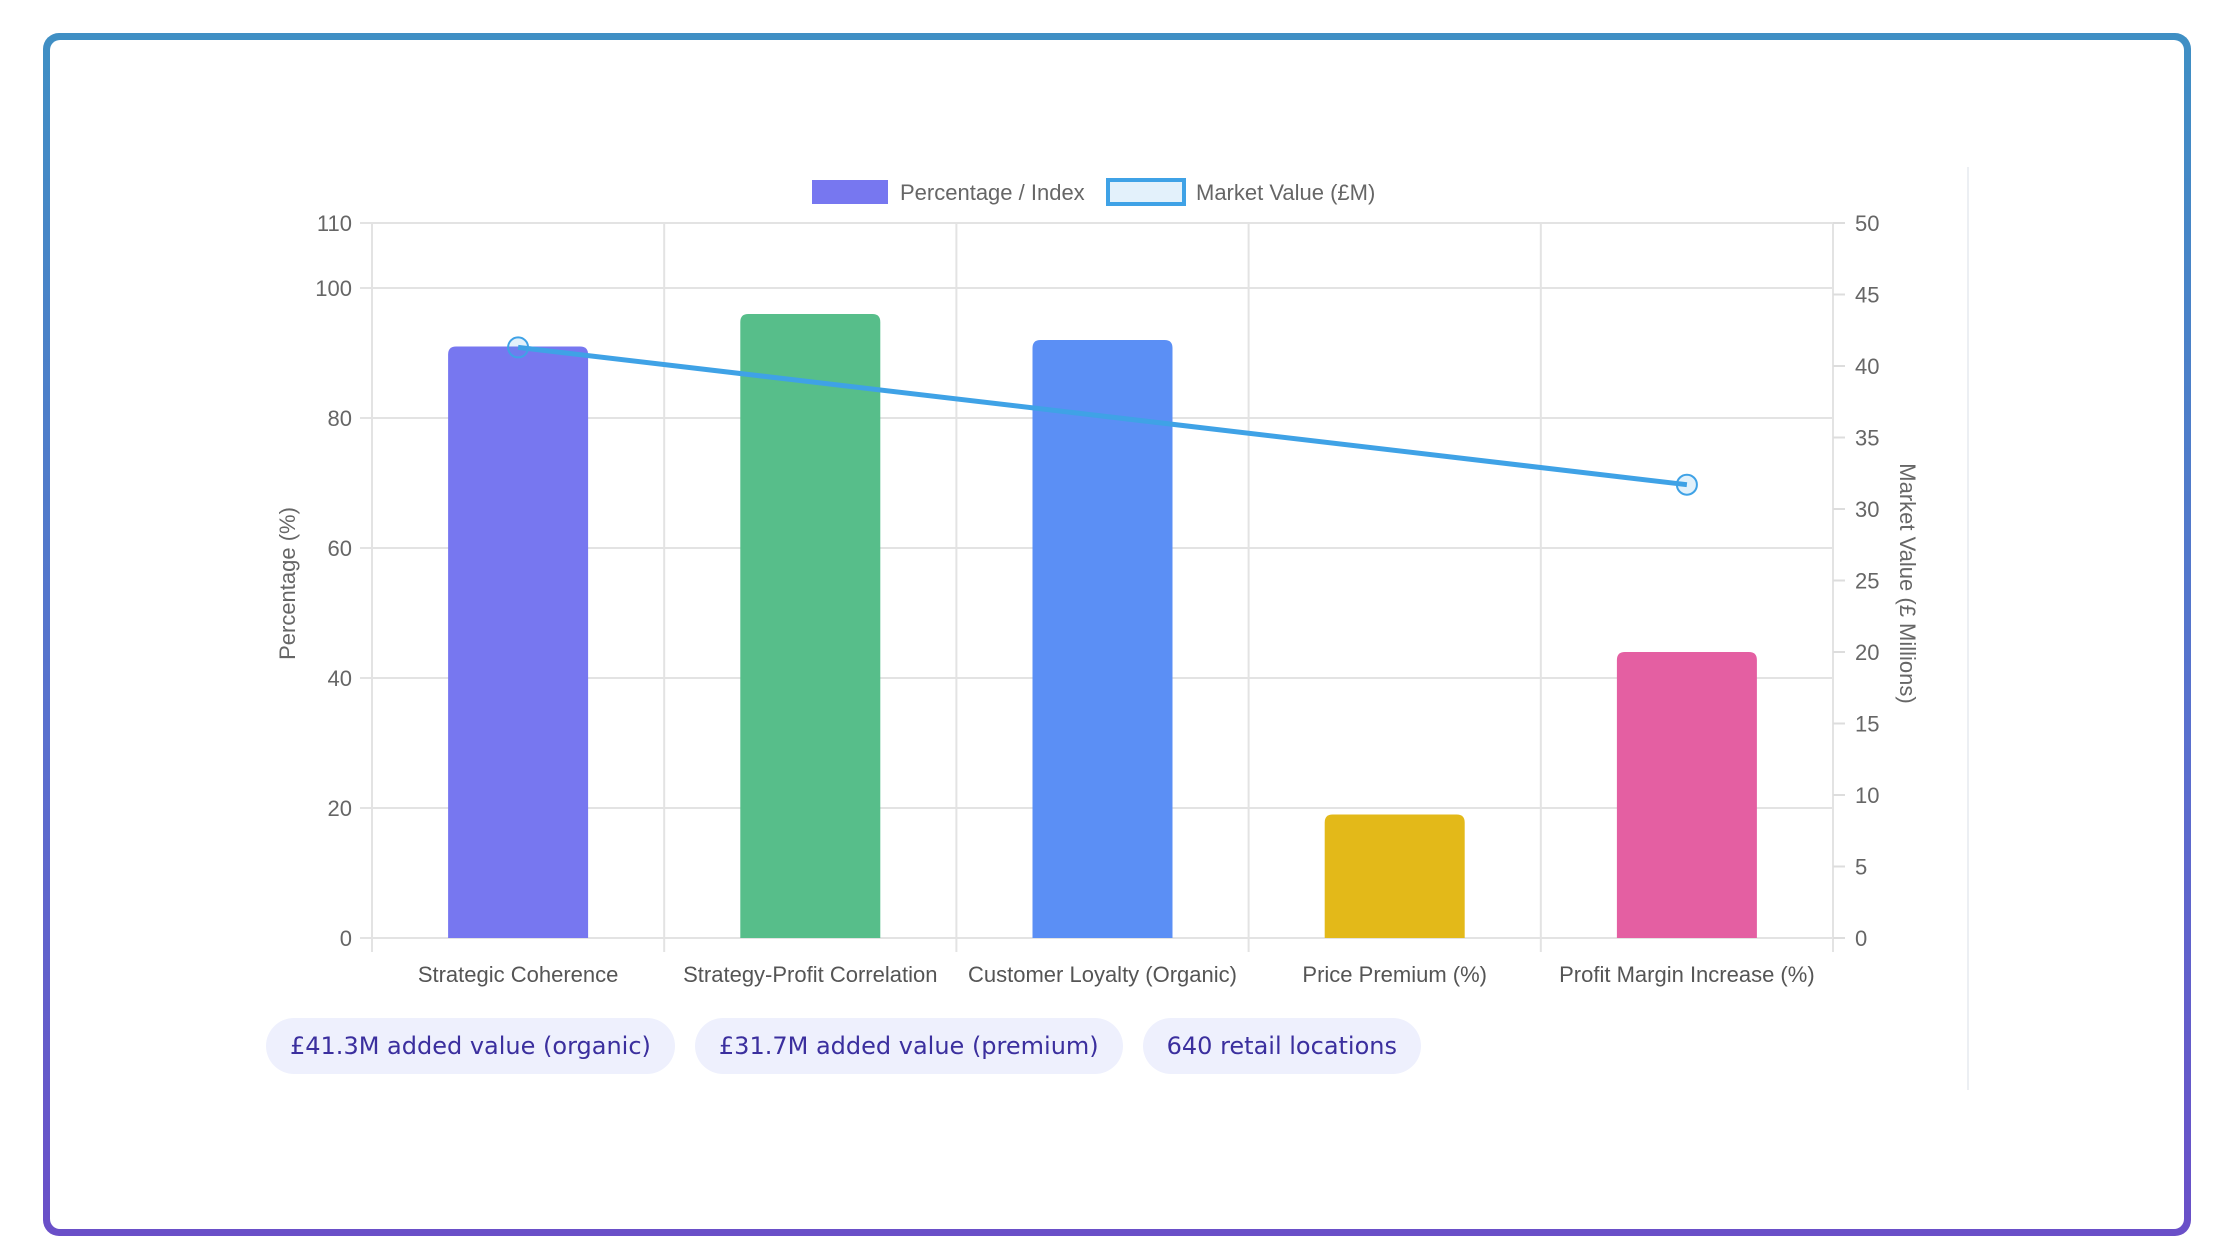  What do you see at coordinates (1867, 509) in the screenshot?
I see `y2-tick-label: 30` at bounding box center [1867, 509].